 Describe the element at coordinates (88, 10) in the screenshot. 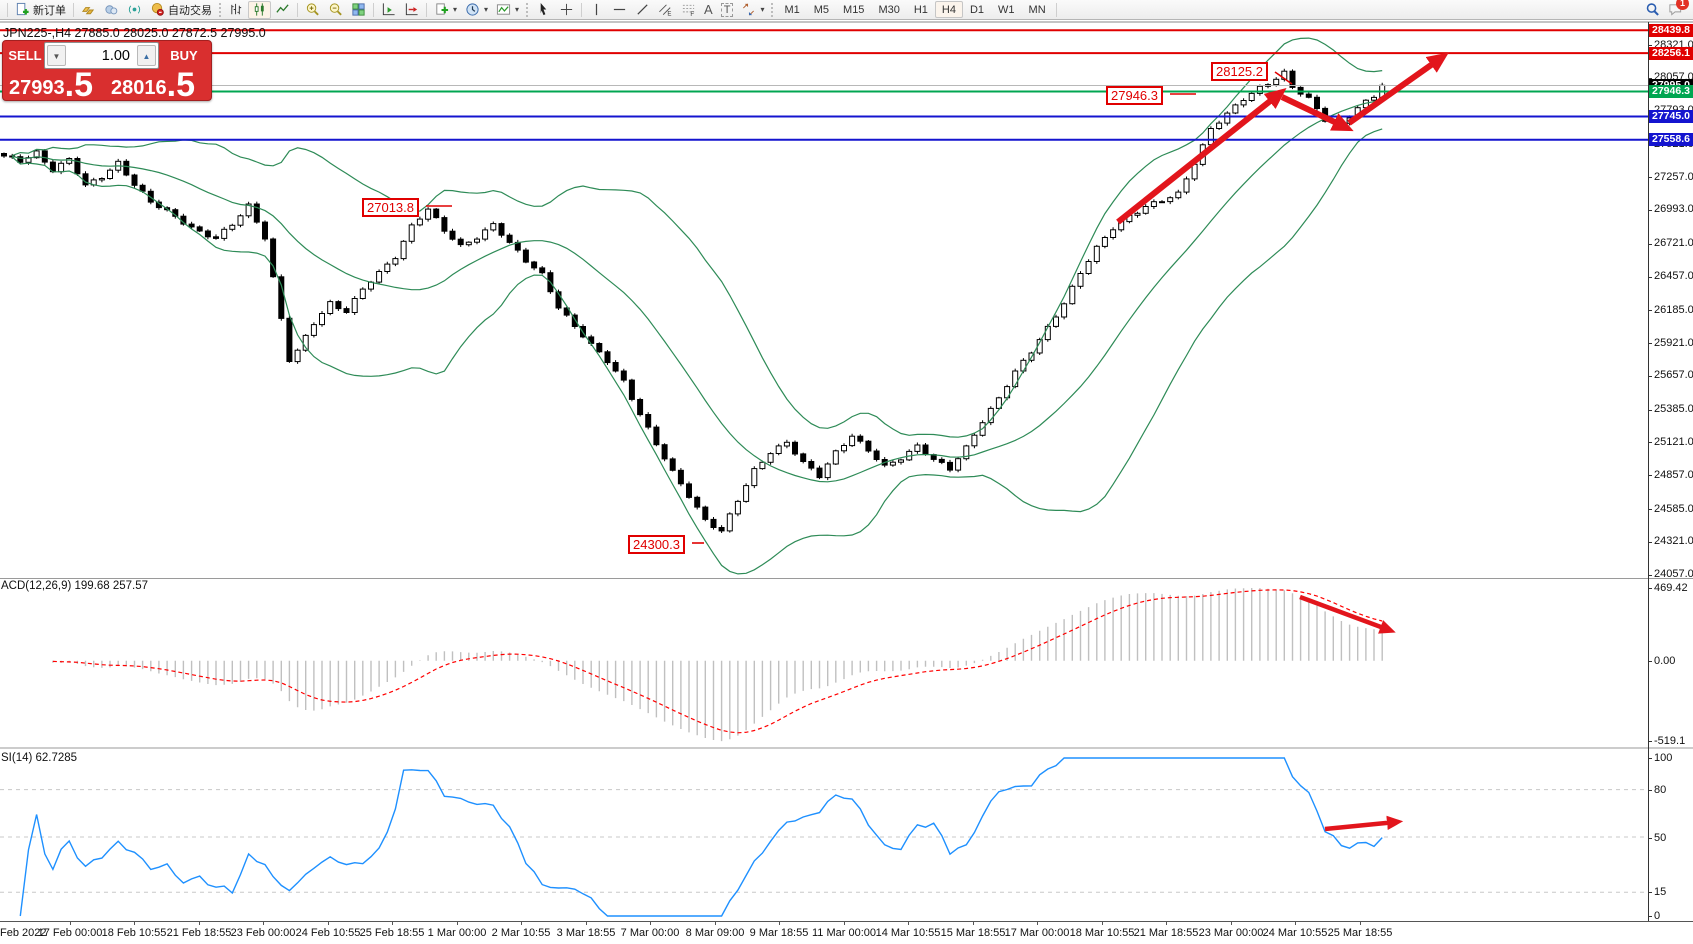

I see `gold-ingots-button` at that location.